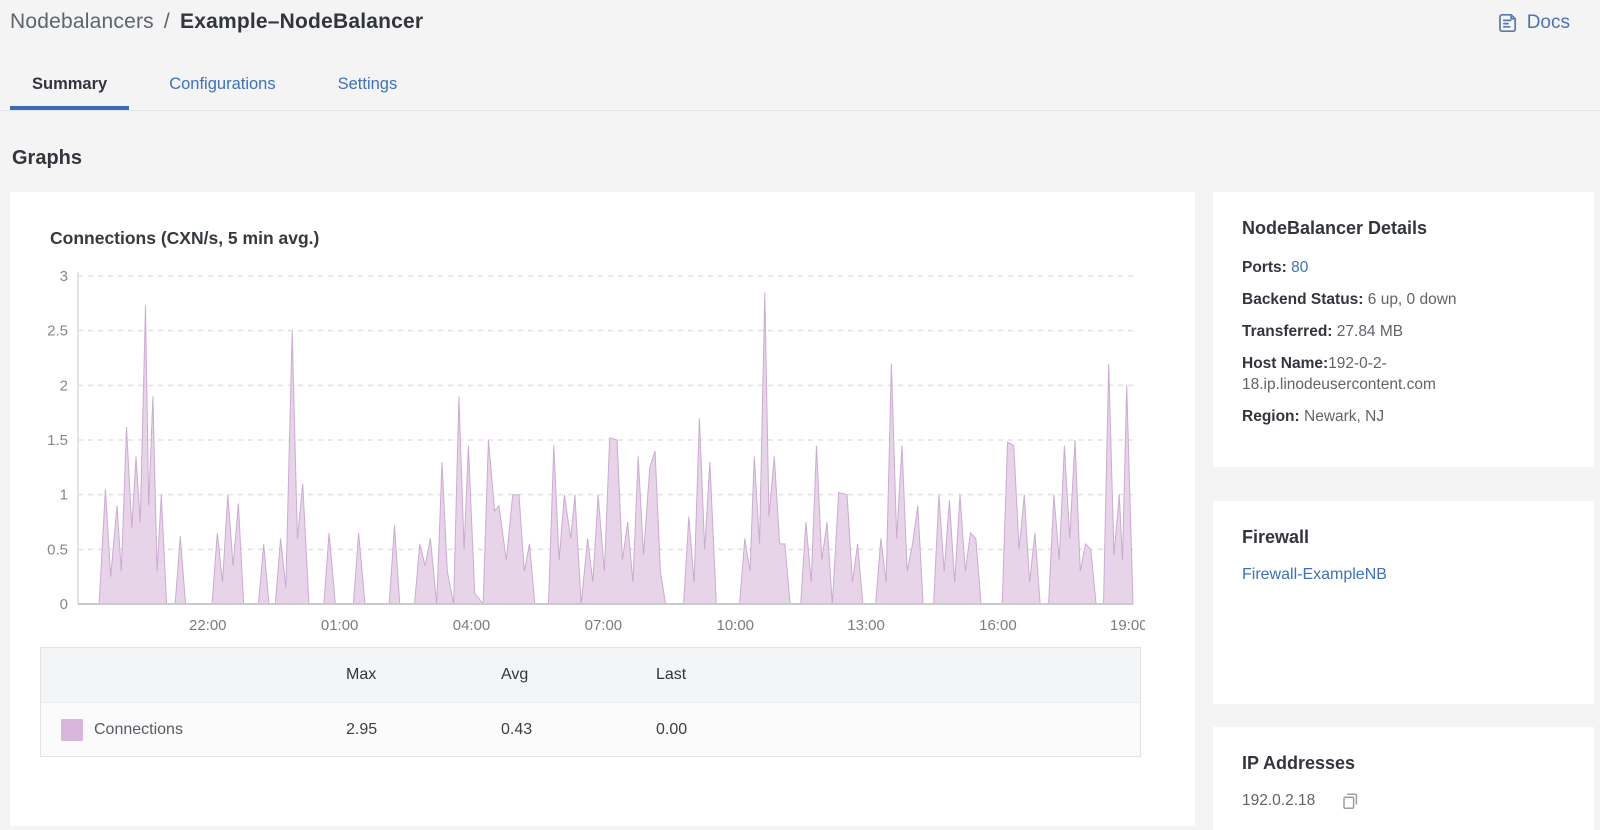  What do you see at coordinates (138, 729) in the screenshot?
I see `legend-series-name: Connections` at bounding box center [138, 729].